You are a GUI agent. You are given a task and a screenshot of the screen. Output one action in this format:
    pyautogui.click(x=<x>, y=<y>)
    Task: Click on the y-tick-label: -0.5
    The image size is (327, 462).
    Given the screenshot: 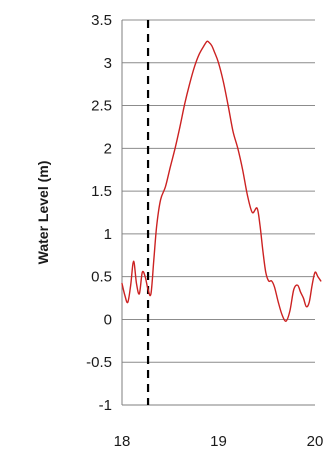 What is the action you would take?
    pyautogui.click(x=99, y=362)
    